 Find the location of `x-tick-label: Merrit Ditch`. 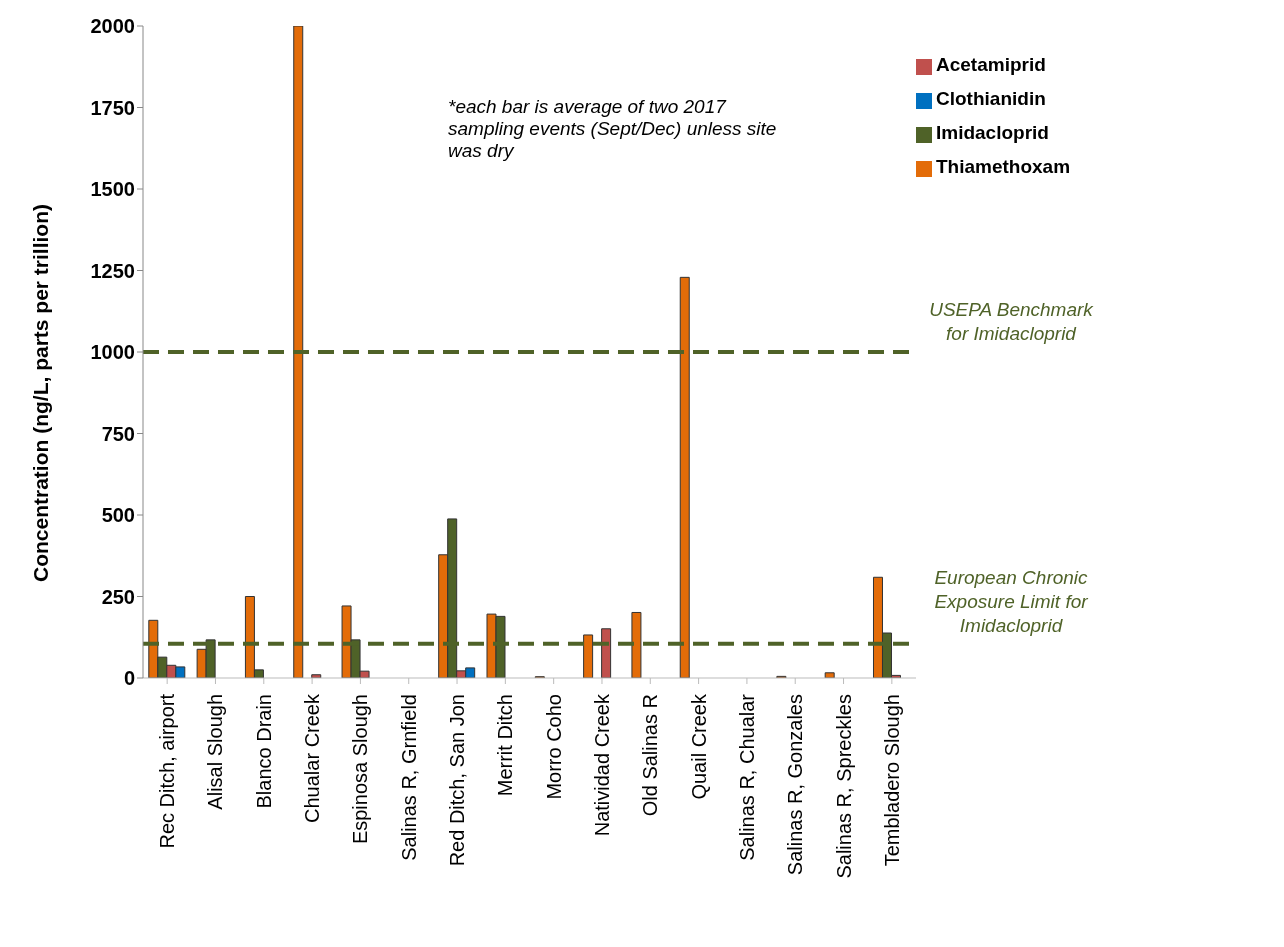

x-tick-label: Merrit Ditch is located at coordinates (505, 745).